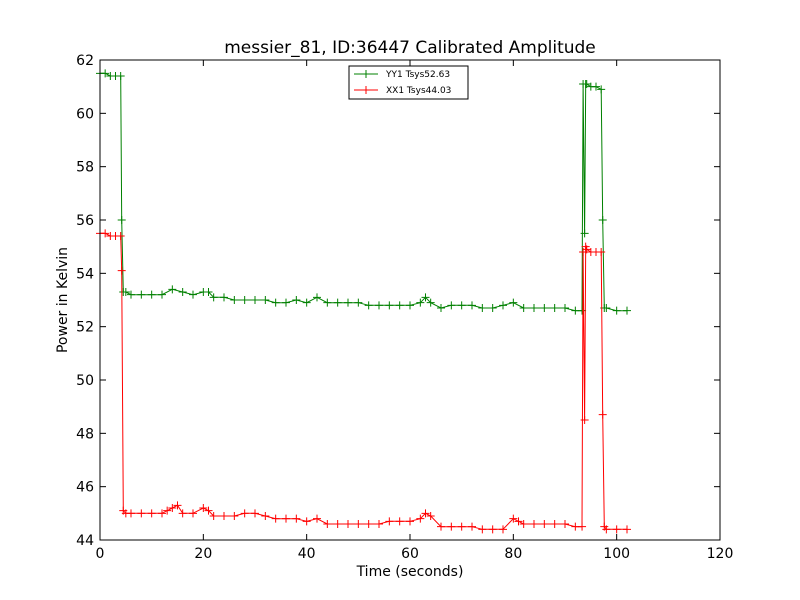 The height and width of the screenshot is (600, 800). What do you see at coordinates (85, 328) in the screenshot?
I see `y-tick-label: 52` at bounding box center [85, 328].